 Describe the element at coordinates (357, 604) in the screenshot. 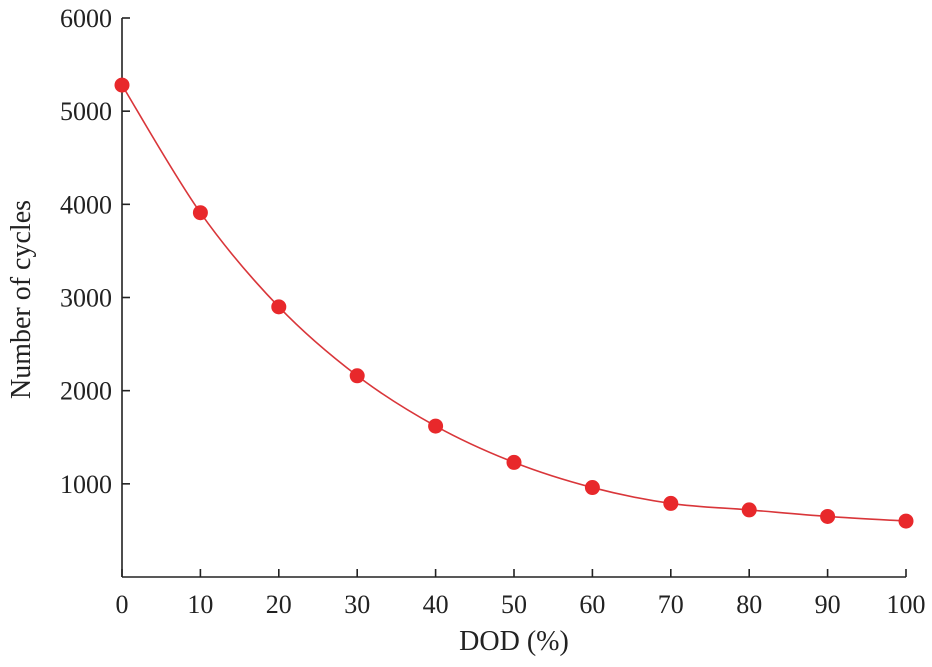

I see `x-tick-label: 30` at that location.